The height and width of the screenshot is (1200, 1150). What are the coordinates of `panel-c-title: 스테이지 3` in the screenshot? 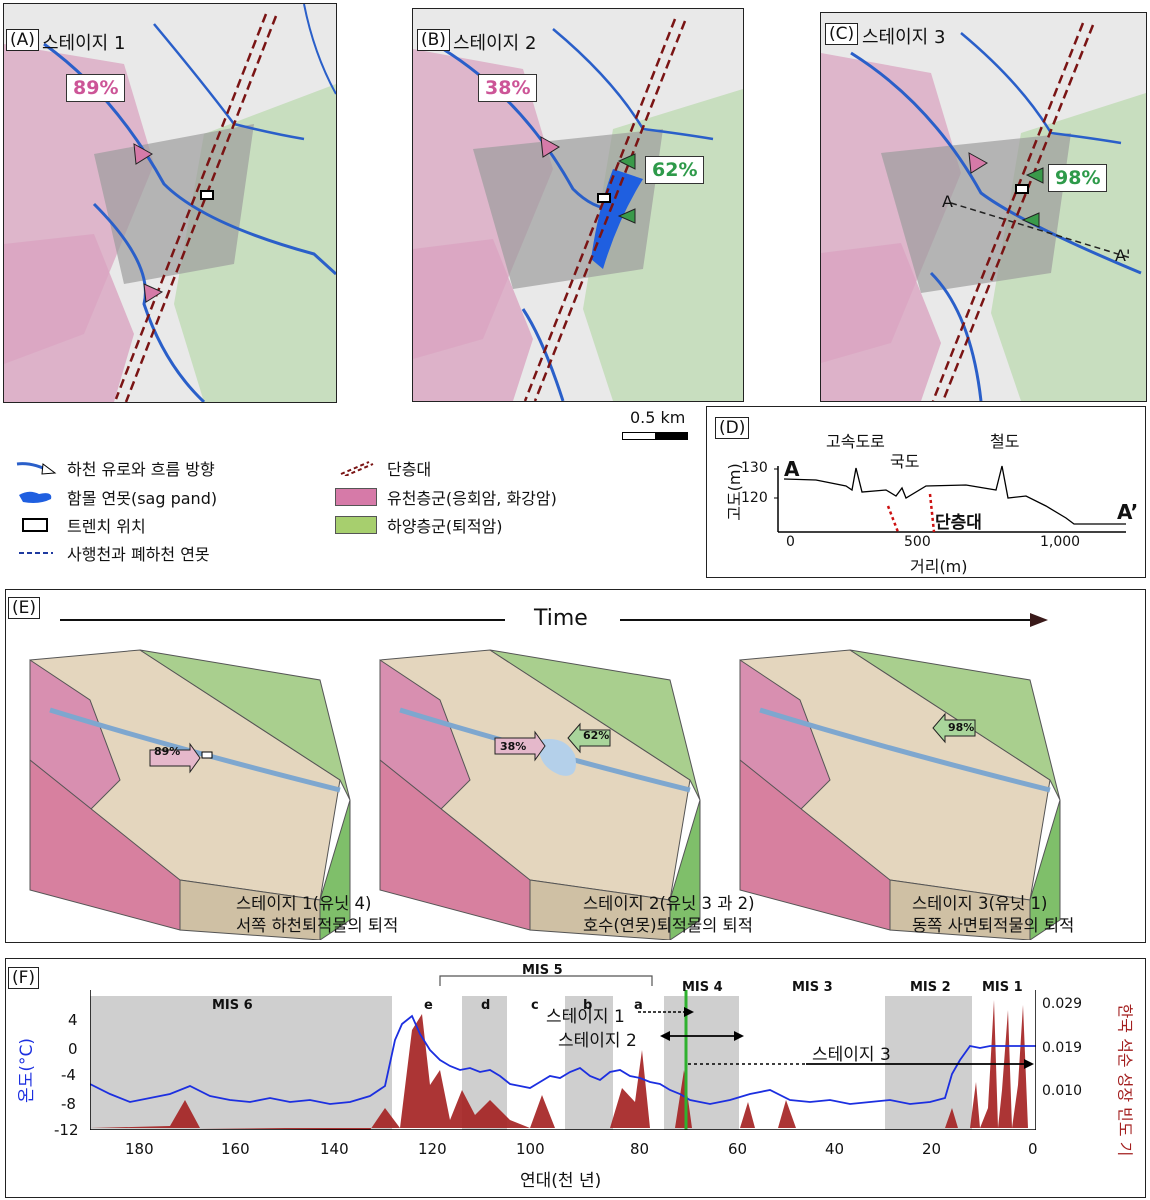 It's located at (904, 37).